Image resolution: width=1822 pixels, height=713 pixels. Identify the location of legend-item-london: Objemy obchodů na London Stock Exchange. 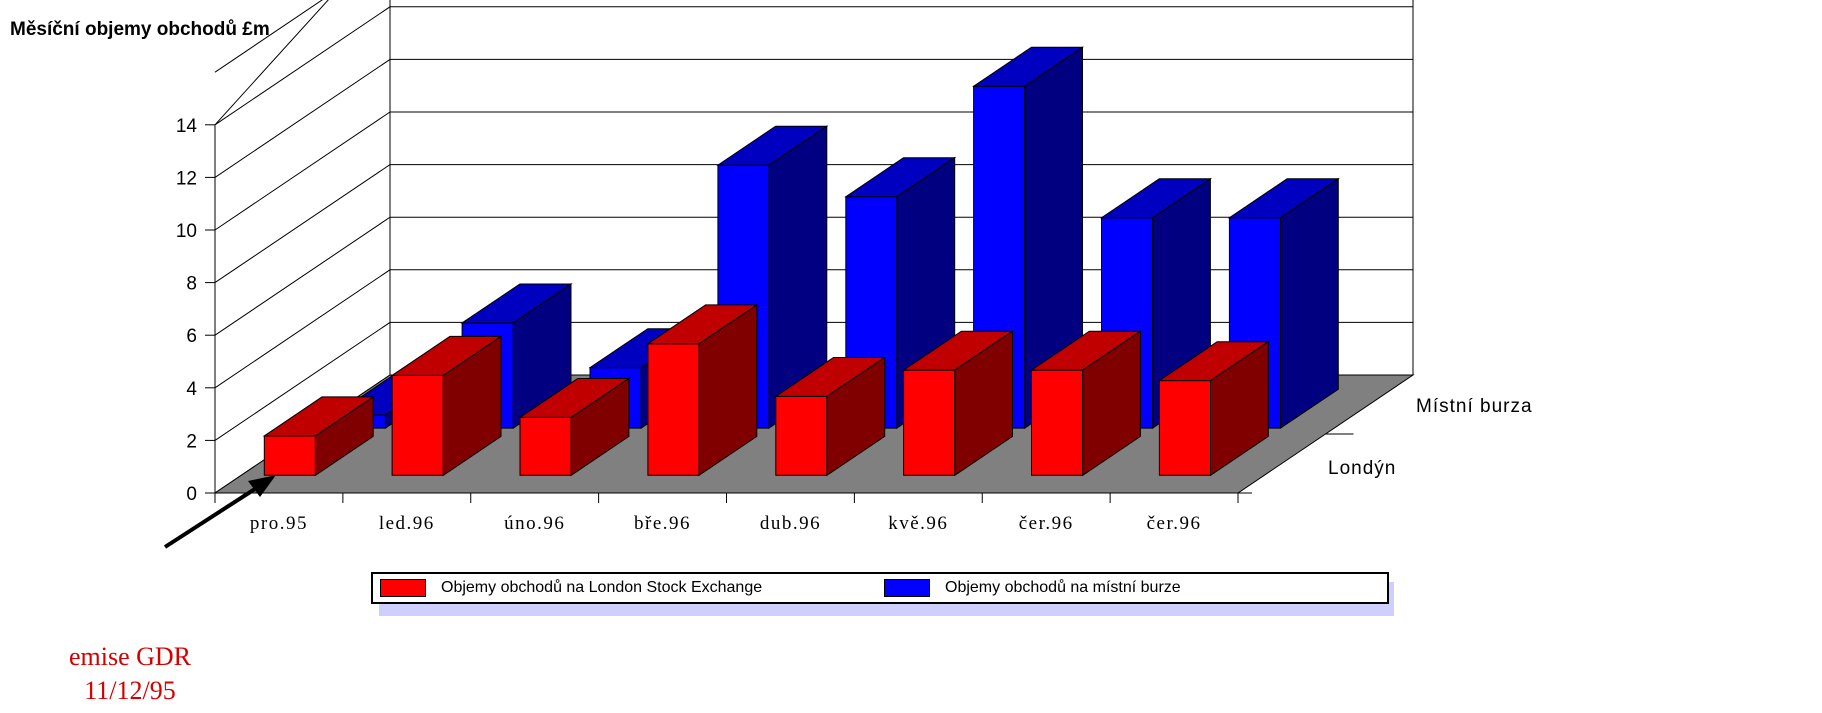
(571, 588).